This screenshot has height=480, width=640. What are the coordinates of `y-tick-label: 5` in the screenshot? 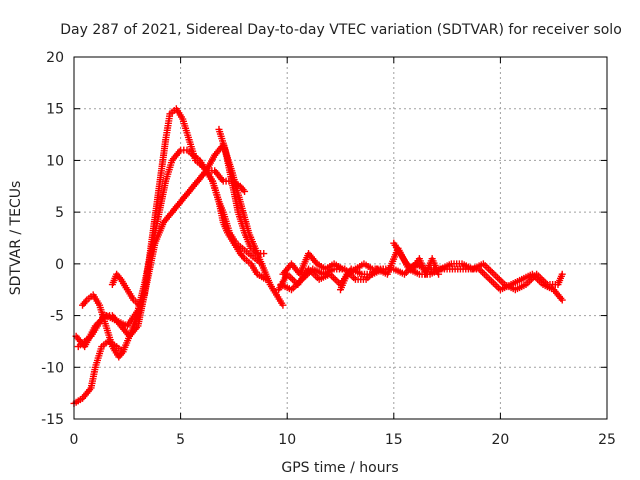 It's located at (59, 213).